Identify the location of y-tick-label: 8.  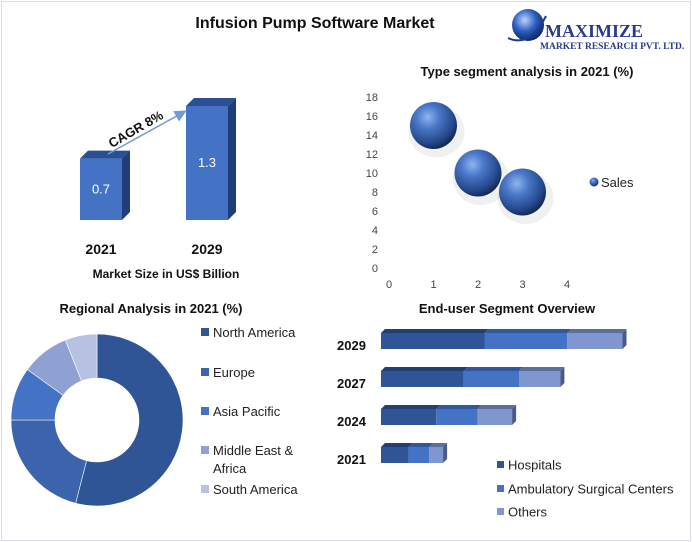
(375, 193).